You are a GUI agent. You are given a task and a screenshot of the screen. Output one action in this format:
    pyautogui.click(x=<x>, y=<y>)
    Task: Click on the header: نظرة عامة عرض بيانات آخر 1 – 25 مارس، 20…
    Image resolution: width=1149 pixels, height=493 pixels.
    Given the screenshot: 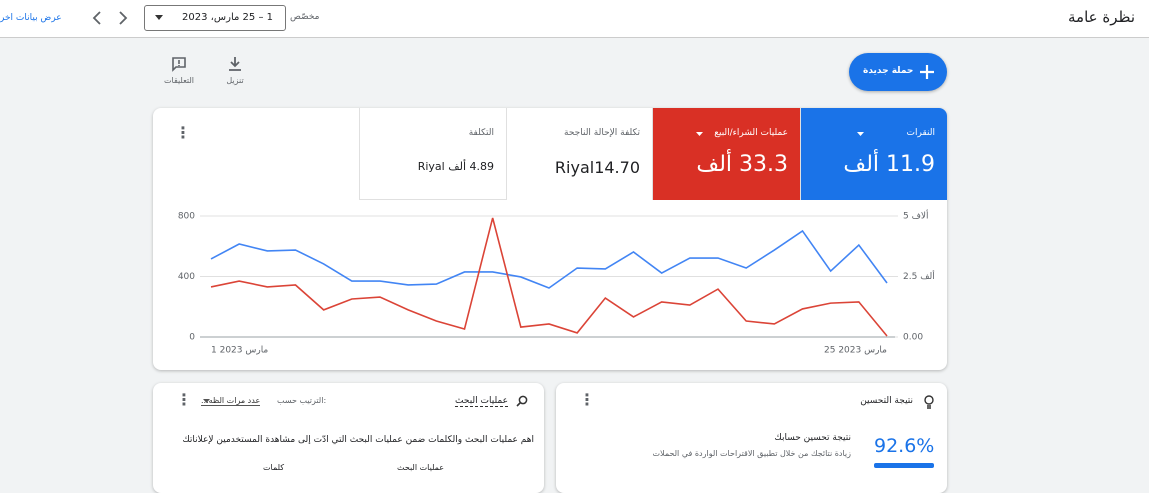 What is the action you would take?
    pyautogui.click(x=574, y=19)
    